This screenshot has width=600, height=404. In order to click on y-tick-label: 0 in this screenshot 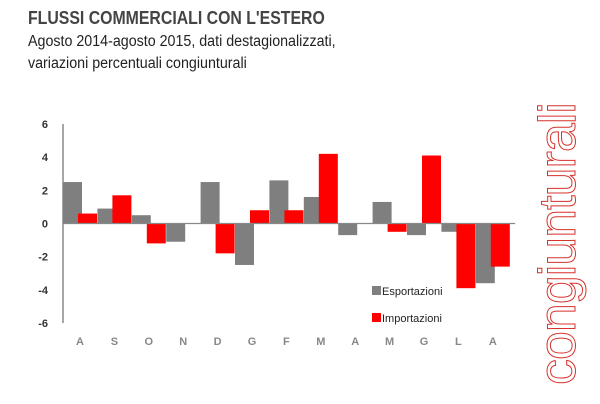, I will do `click(45, 225)`.